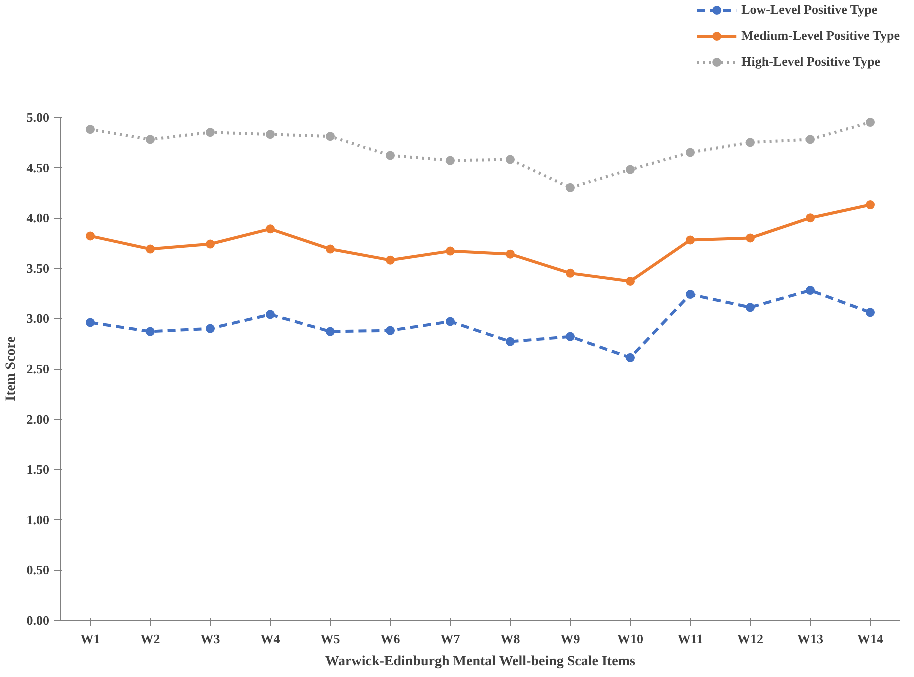 The height and width of the screenshot is (677, 914). What do you see at coordinates (811, 639) in the screenshot?
I see `x-tick-label: W13` at bounding box center [811, 639].